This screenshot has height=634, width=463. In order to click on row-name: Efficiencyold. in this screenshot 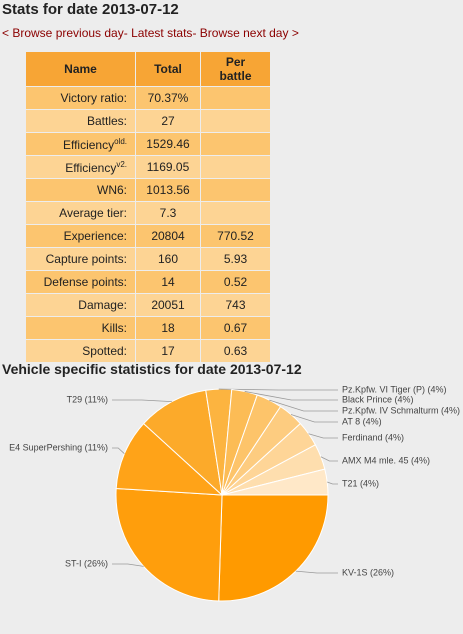, I will do `click(80, 144)`.